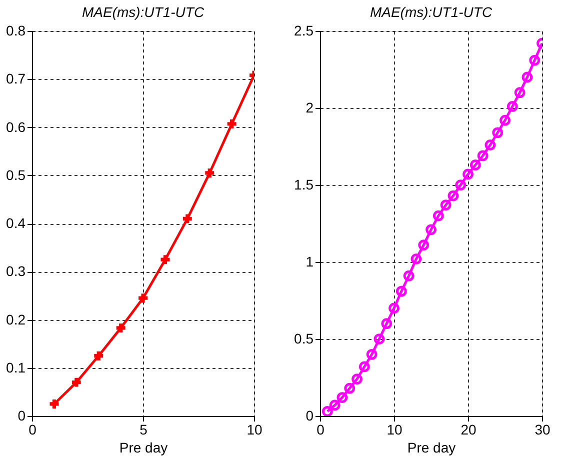  Describe the element at coordinates (16, 223) in the screenshot. I see `y-tick-label: 0.4` at that location.